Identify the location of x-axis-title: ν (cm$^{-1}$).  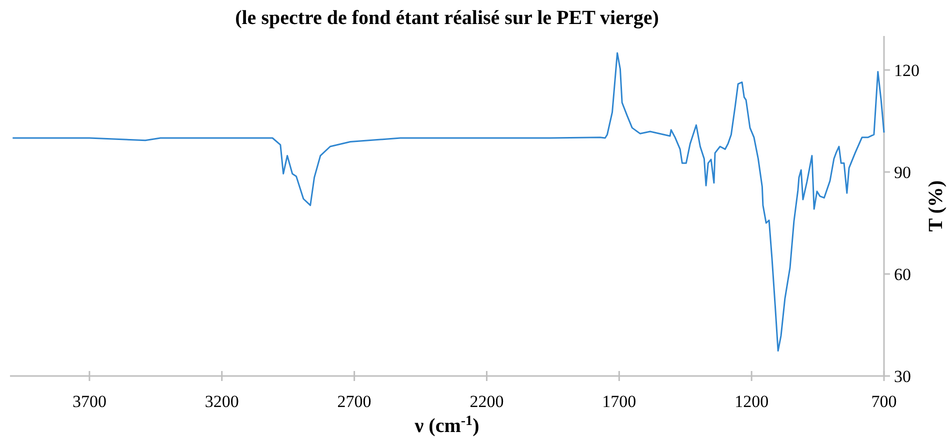
(447, 425).